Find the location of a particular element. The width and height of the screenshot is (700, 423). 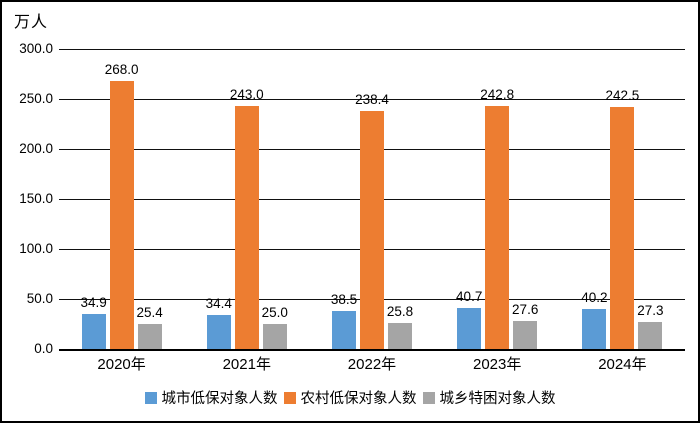

bar-series-1: 242.5 is located at coordinates (622, 218).